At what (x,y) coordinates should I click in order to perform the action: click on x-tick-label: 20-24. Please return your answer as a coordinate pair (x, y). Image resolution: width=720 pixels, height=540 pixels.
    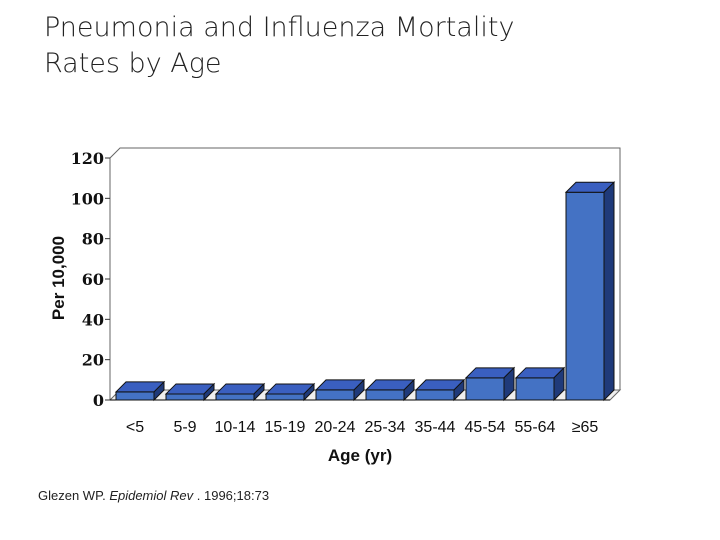
    Looking at the image, I should click on (335, 427).